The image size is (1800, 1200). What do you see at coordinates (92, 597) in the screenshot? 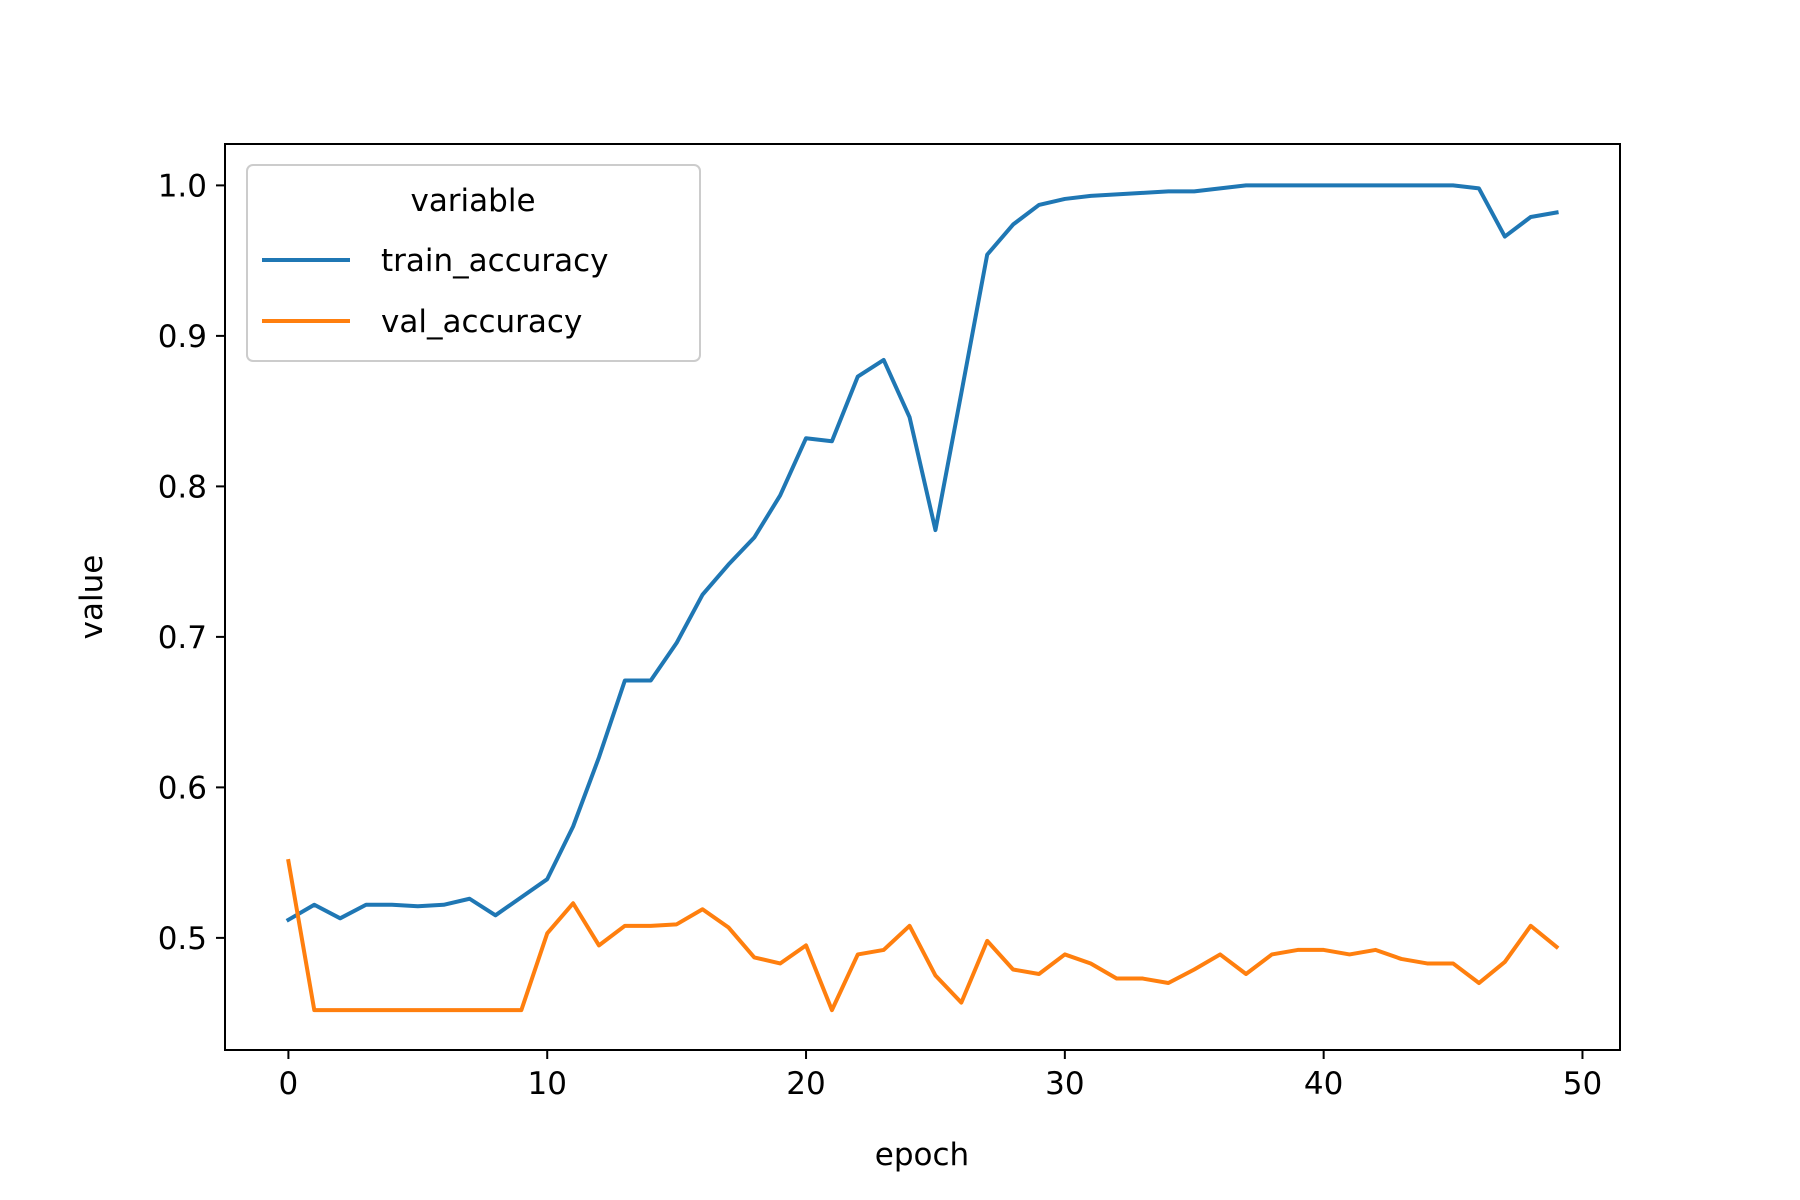
I see `y-axis-label: value` at bounding box center [92, 597].